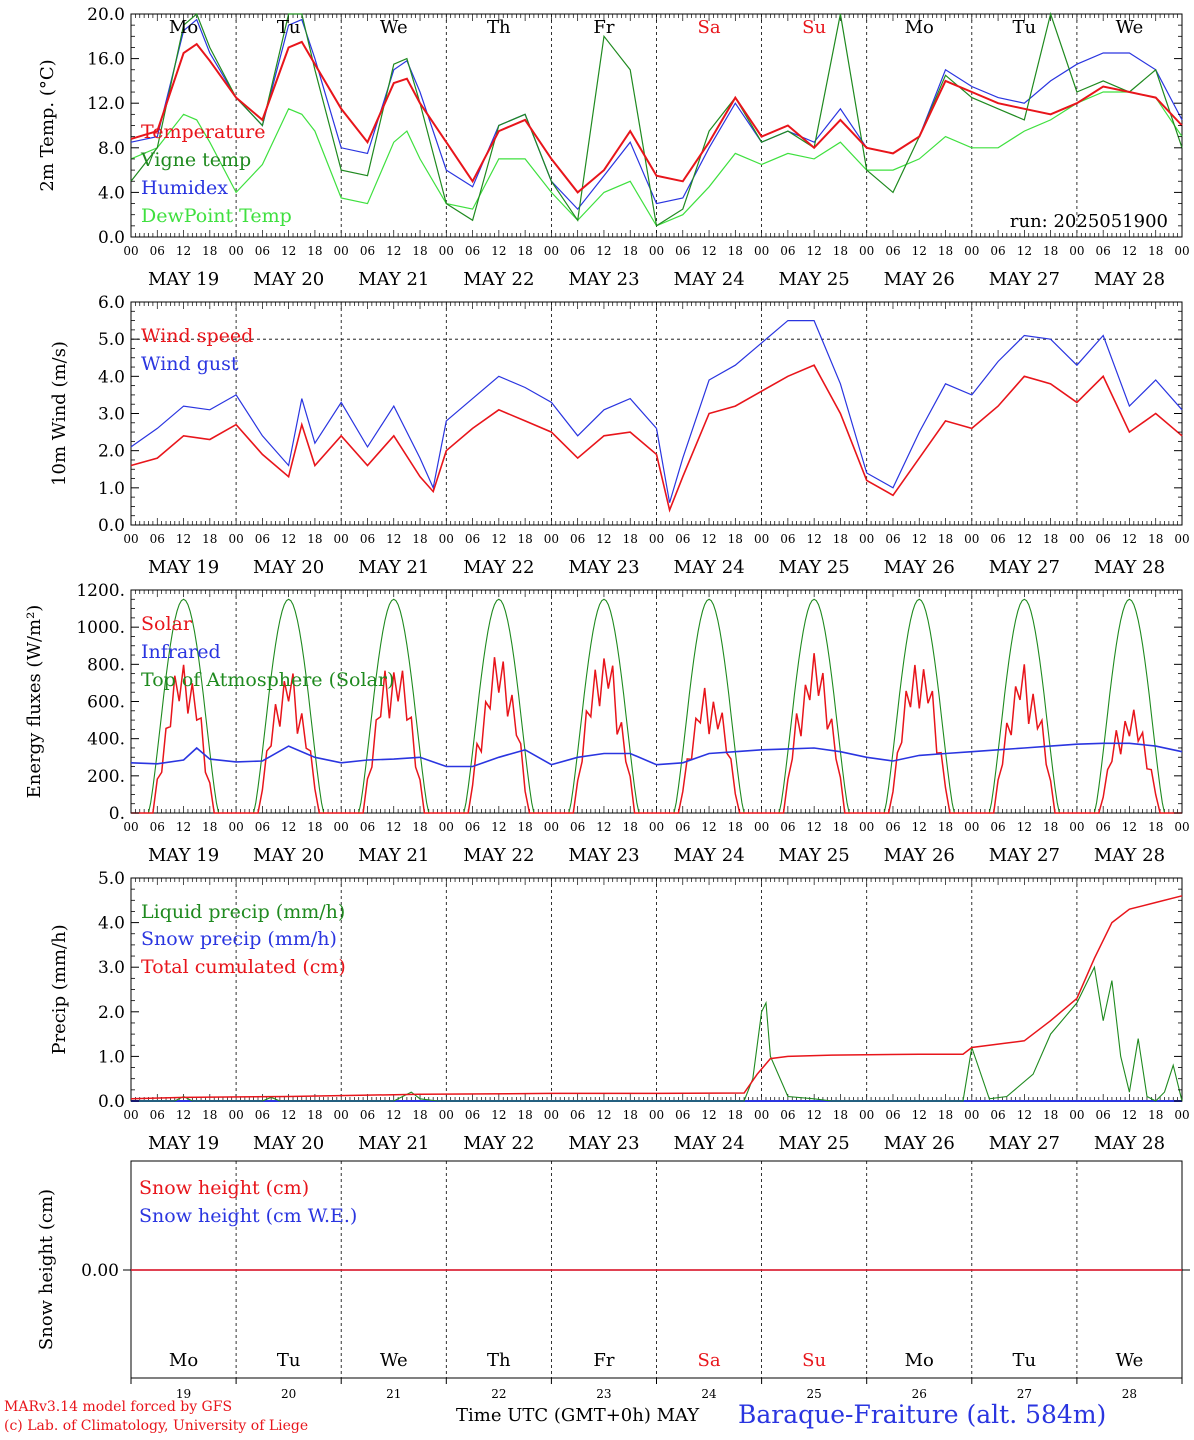  Describe the element at coordinates (289, 27) in the screenshot. I see `day-label-top: Tu` at that location.